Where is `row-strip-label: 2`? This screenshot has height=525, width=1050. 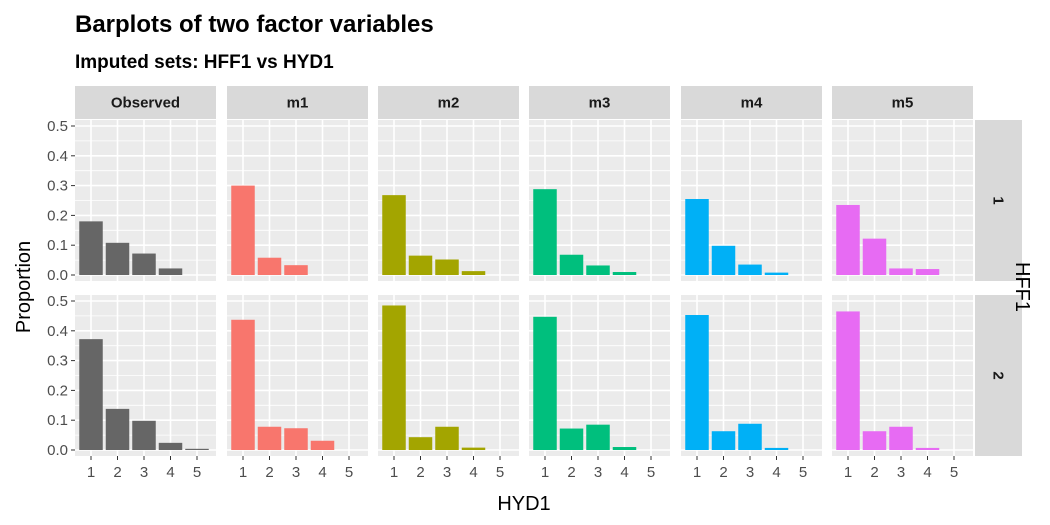
row-strip-label: 2 is located at coordinates (998, 375).